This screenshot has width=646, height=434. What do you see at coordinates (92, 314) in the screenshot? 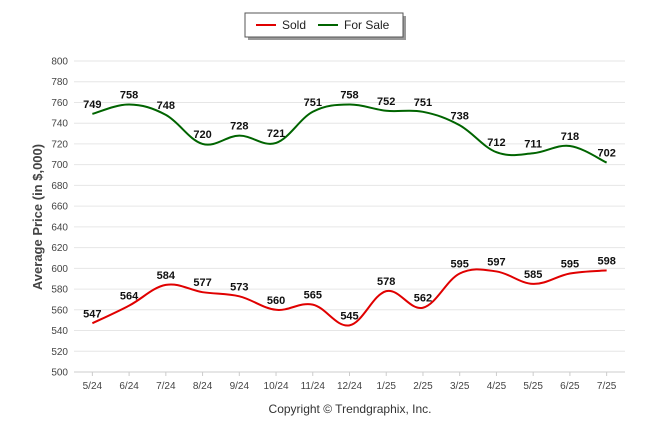
I see `data-label-sold: 547` at bounding box center [92, 314].